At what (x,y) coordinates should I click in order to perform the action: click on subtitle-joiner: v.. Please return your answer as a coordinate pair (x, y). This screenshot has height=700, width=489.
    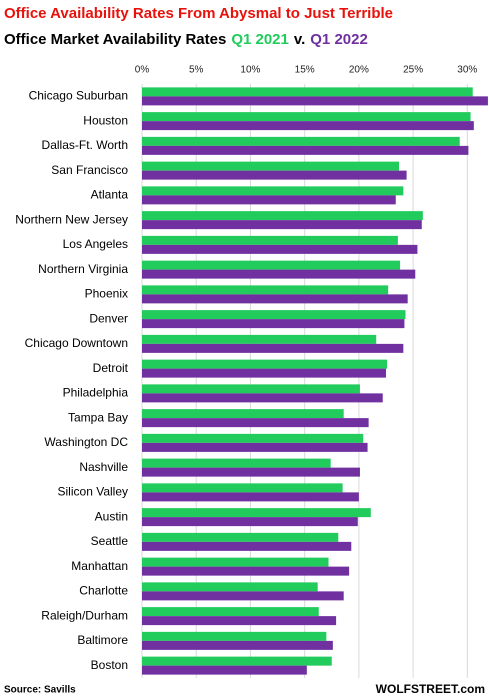
    Looking at the image, I should click on (299, 39).